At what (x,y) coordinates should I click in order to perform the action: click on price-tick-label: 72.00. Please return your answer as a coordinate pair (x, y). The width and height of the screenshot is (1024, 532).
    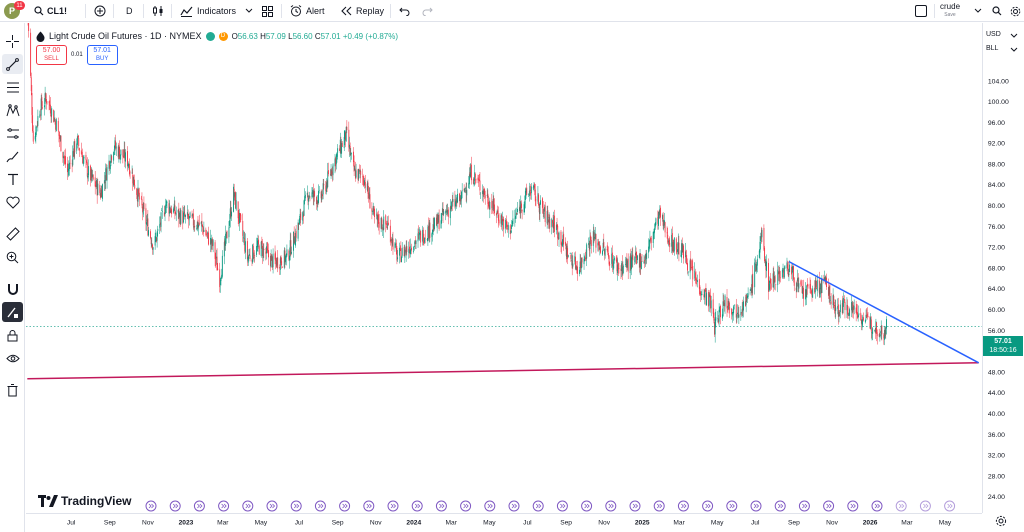
    Looking at the image, I should click on (996, 248).